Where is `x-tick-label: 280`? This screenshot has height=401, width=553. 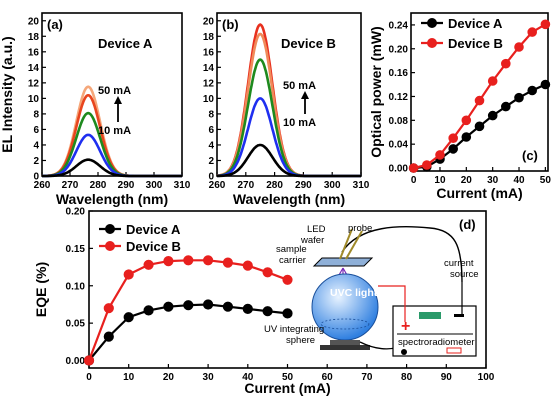 x-tick-label: 280 is located at coordinates (98, 185).